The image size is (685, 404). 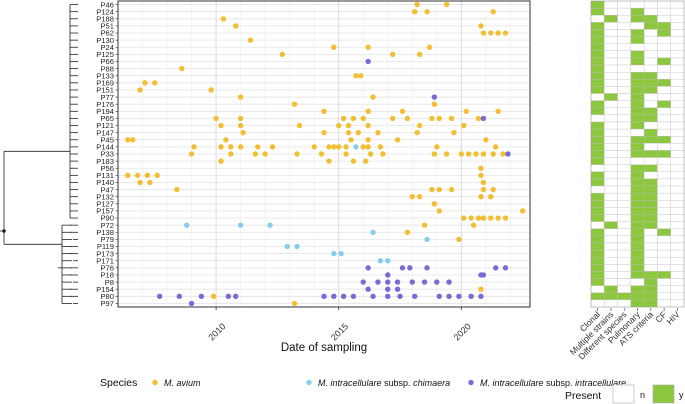 I want to click on patient-label: P173, so click(x=105, y=253).